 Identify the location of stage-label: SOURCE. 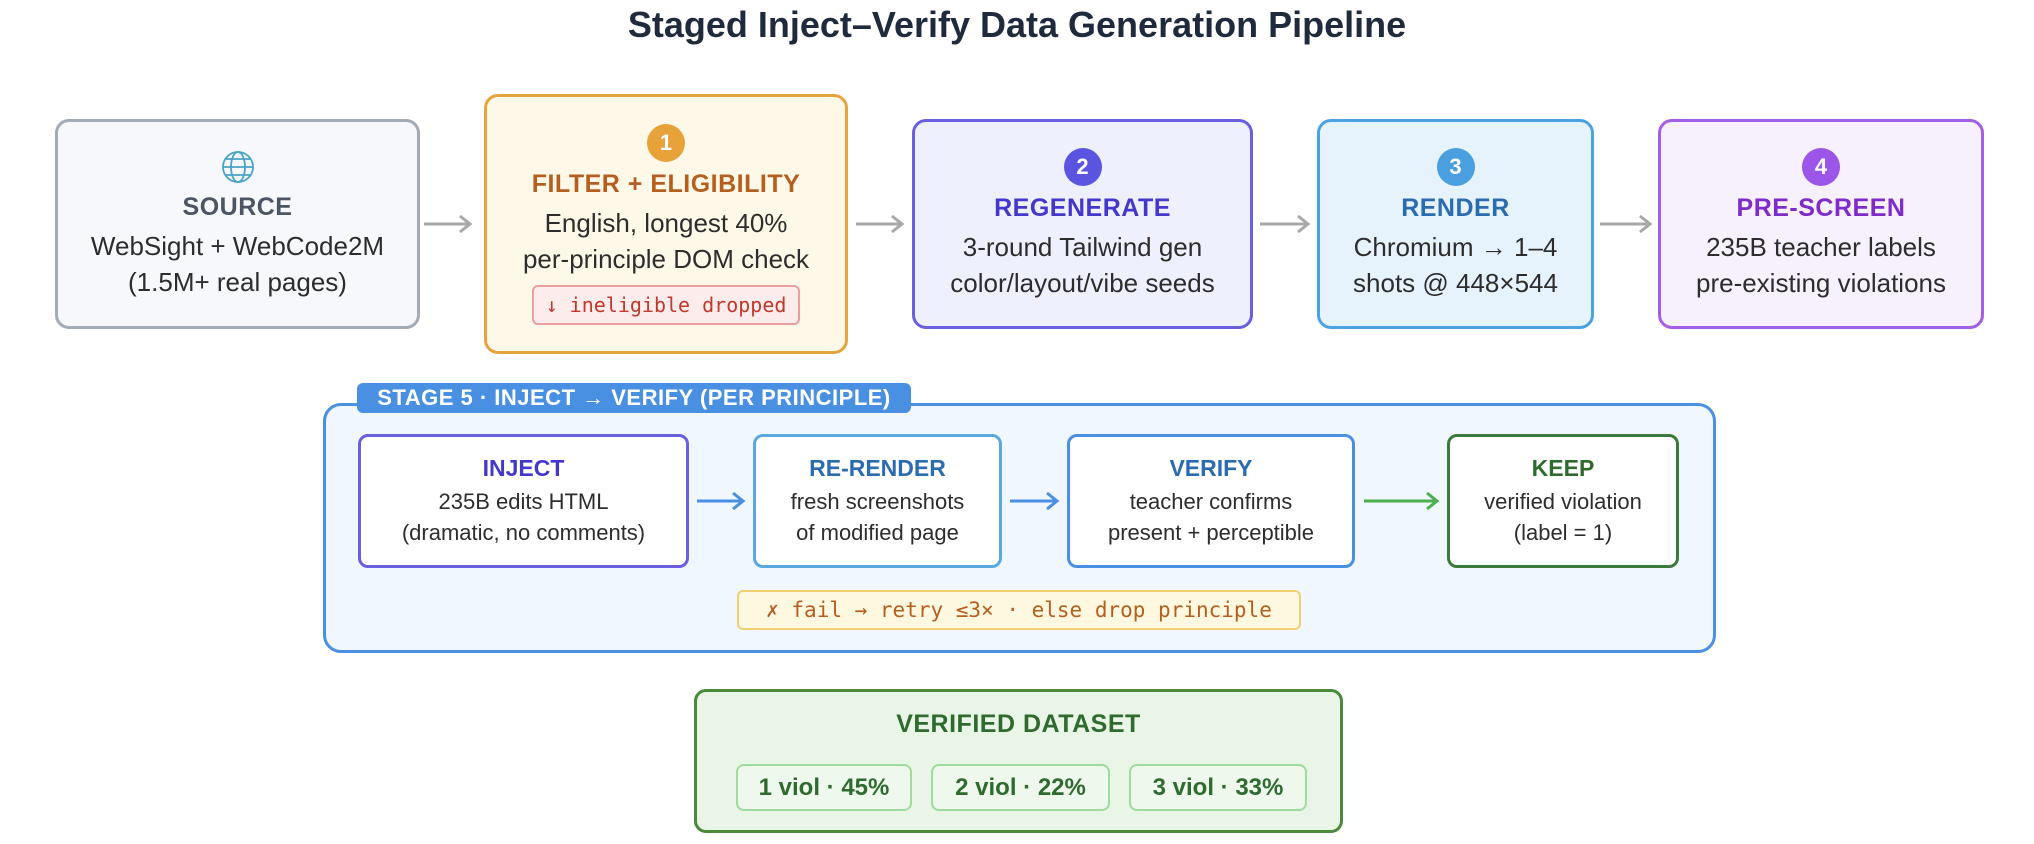
(237, 206).